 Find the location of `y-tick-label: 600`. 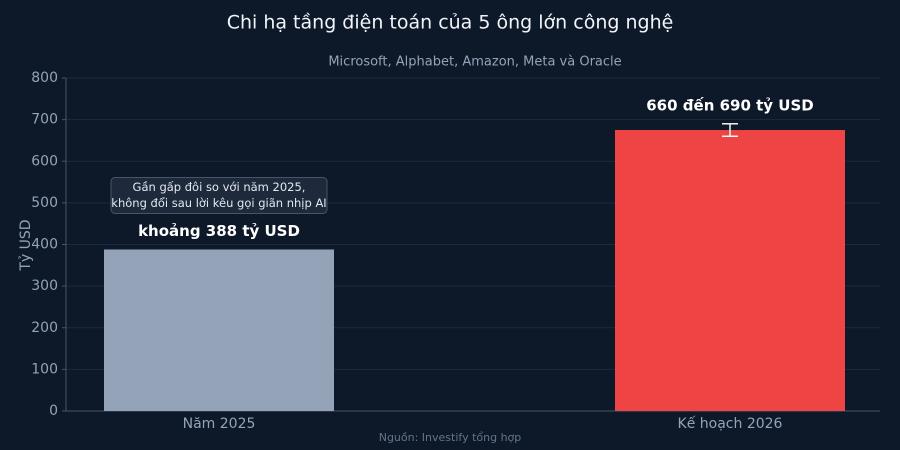

y-tick-label: 600 is located at coordinates (44, 161).